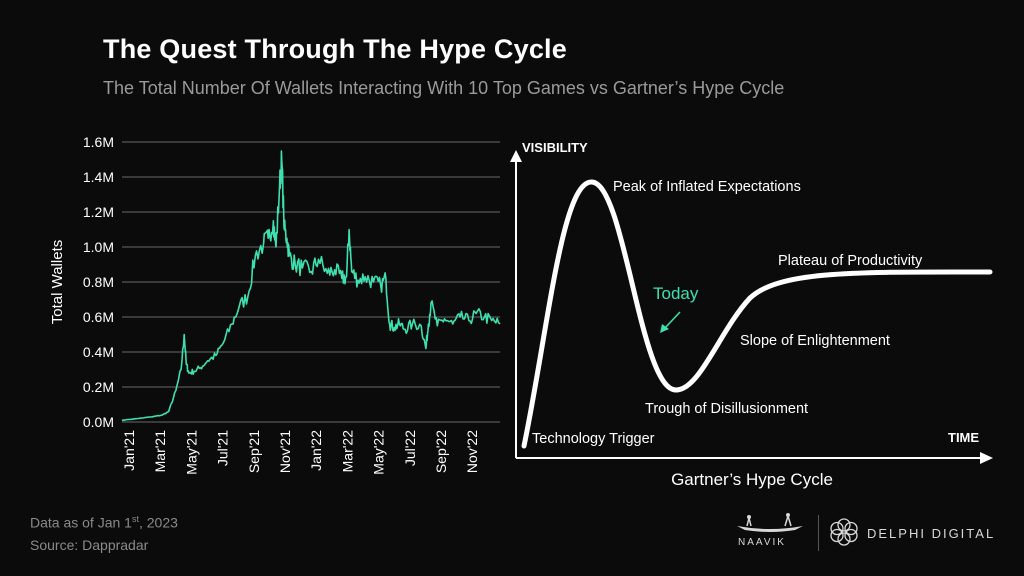  I want to click on x-tick-label: Nov'21, so click(285, 451).